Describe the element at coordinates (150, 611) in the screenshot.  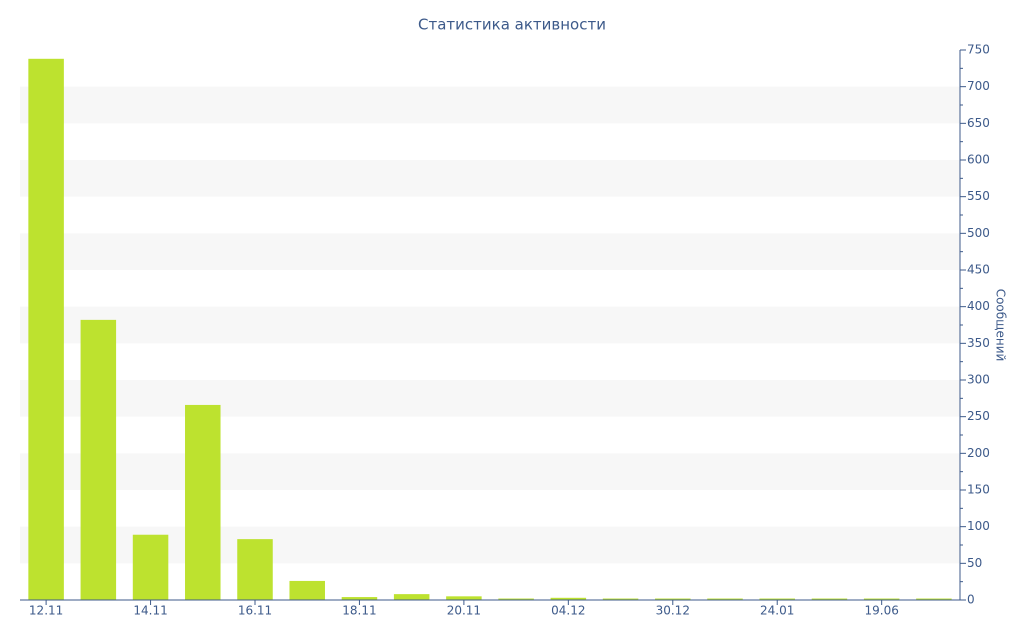
I see `x-tick-label: 14.11` at that location.